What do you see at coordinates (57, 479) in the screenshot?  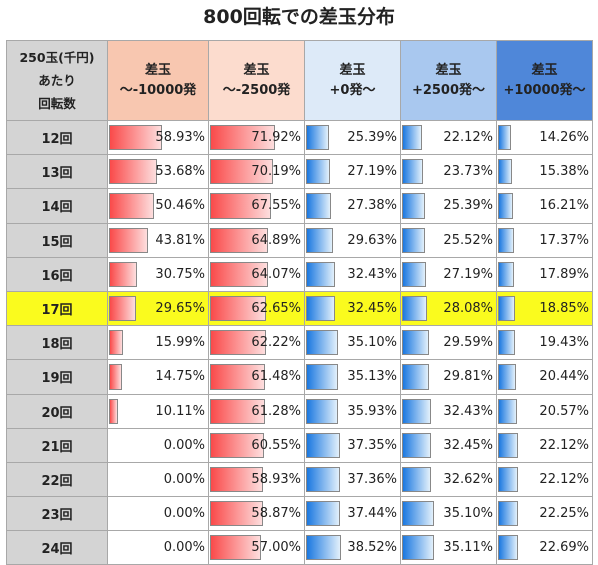 I see `row-label: 22回` at bounding box center [57, 479].